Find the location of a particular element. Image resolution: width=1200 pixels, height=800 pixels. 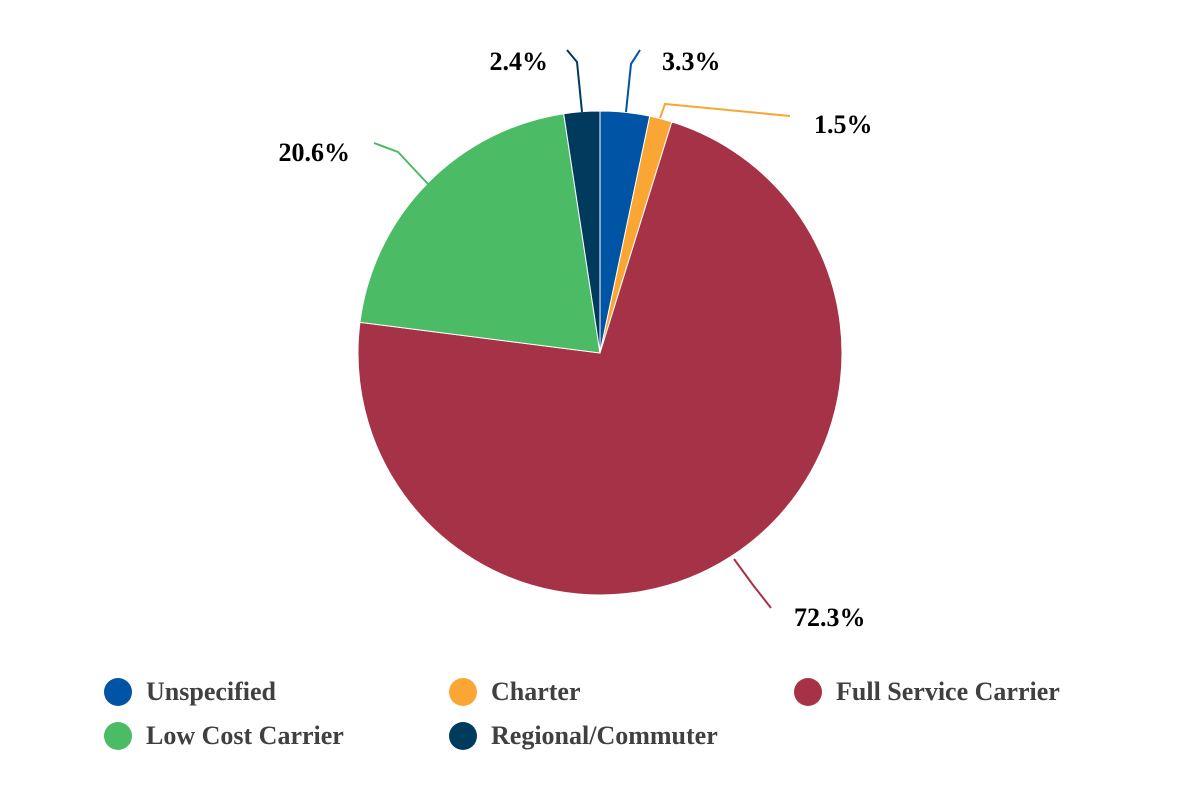

data-label-charter: 1.5% is located at coordinates (843, 124).